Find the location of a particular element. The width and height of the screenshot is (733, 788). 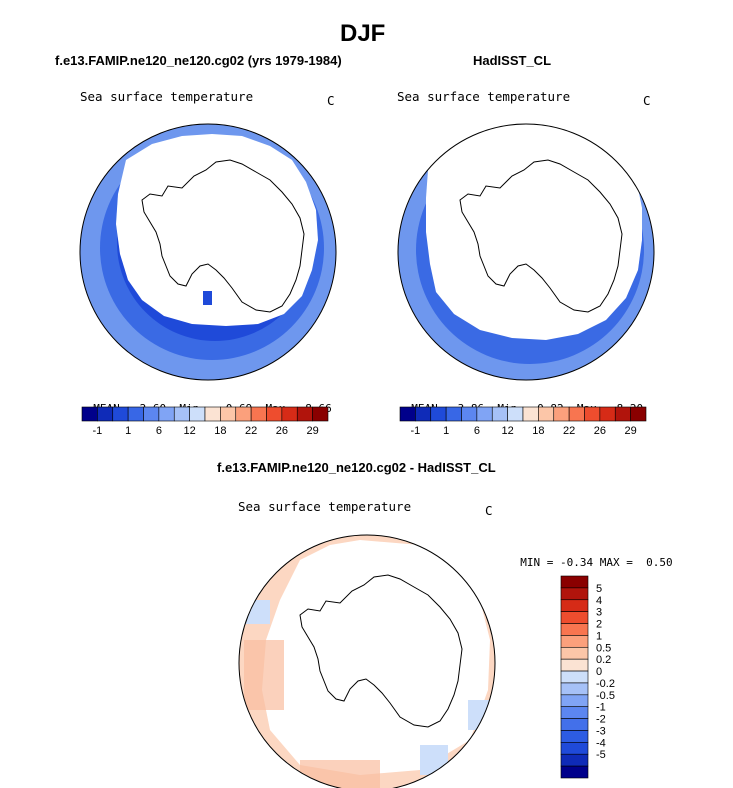

panel-header-obs: HadISST_CL is located at coordinates (512, 60).